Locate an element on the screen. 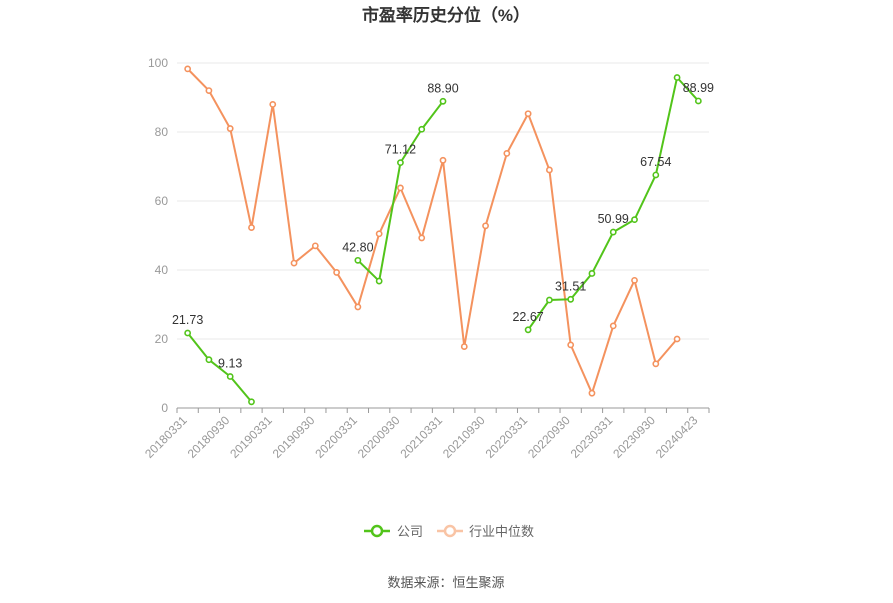  data-label: 50.99 is located at coordinates (613, 219).